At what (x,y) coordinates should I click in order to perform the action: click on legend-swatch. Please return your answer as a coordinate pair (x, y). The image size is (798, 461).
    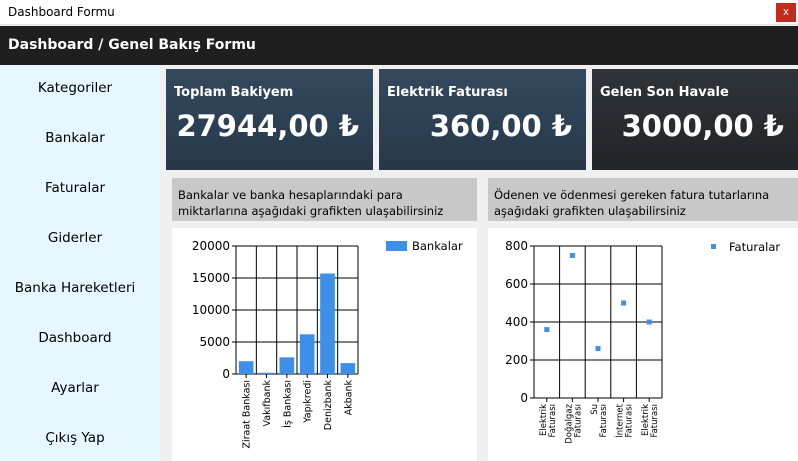
    Looking at the image, I should click on (396, 246).